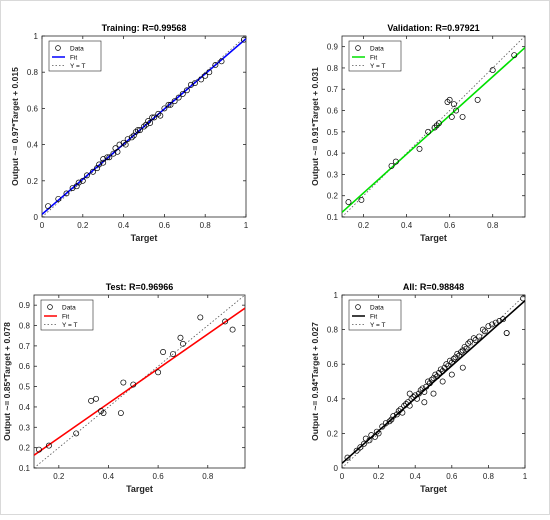 The image size is (550, 520). What do you see at coordinates (165, 225) in the screenshot?
I see `x-tick-label: 0.6` at bounding box center [165, 225].